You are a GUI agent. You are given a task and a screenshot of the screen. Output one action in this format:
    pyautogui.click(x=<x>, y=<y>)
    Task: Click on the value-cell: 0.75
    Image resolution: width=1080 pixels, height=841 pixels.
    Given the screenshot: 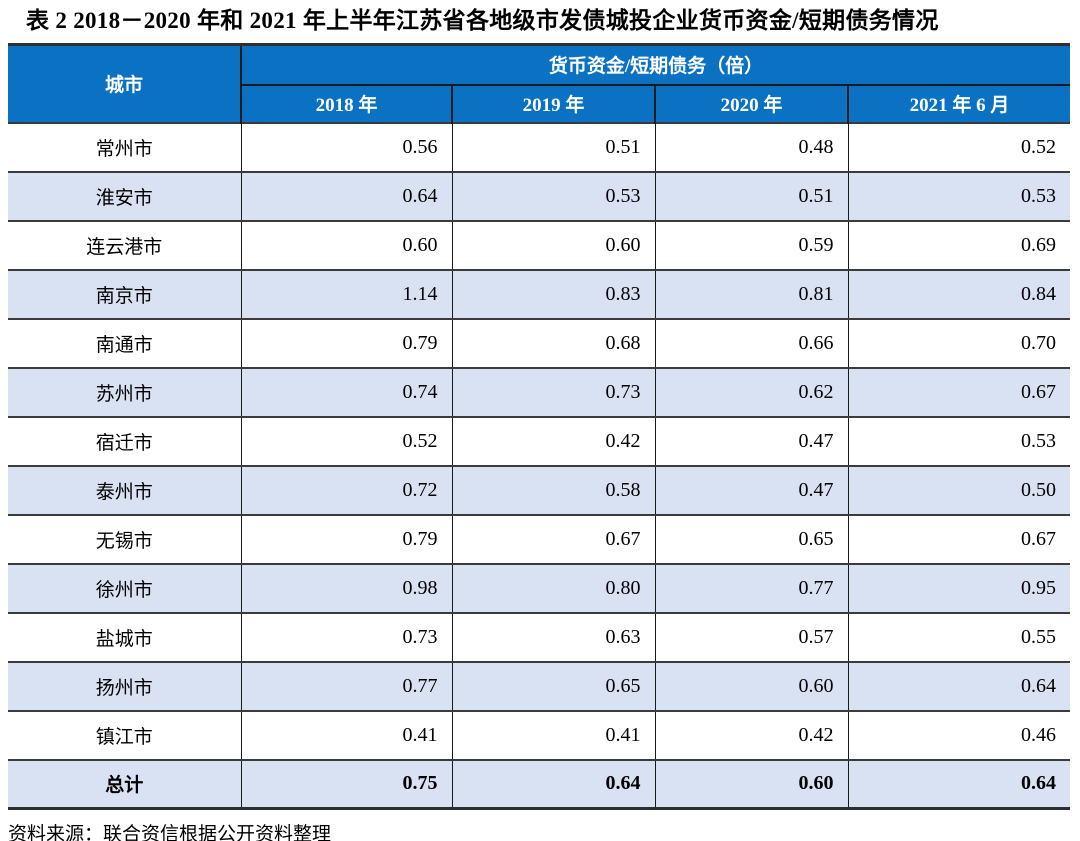 What is the action you would take?
    pyautogui.click(x=346, y=783)
    